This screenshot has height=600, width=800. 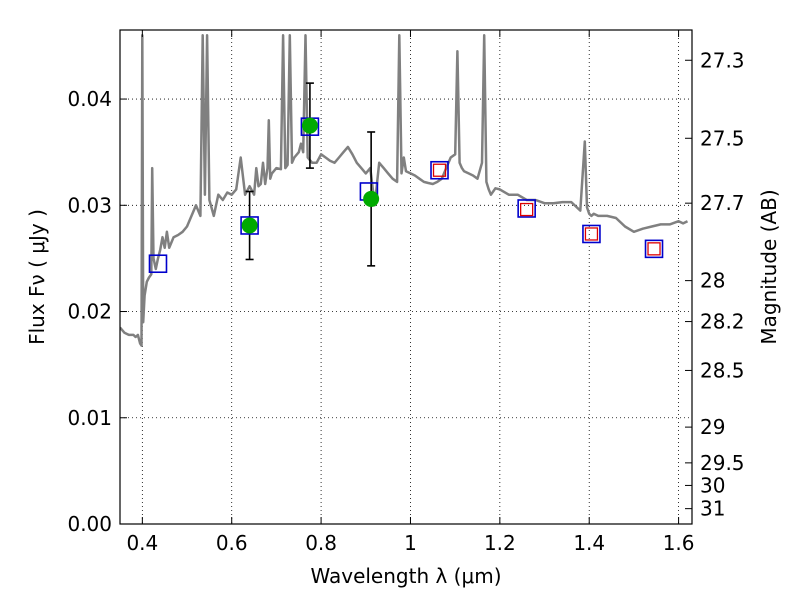 I want to click on right-tick-label: 29, so click(x=712, y=427).